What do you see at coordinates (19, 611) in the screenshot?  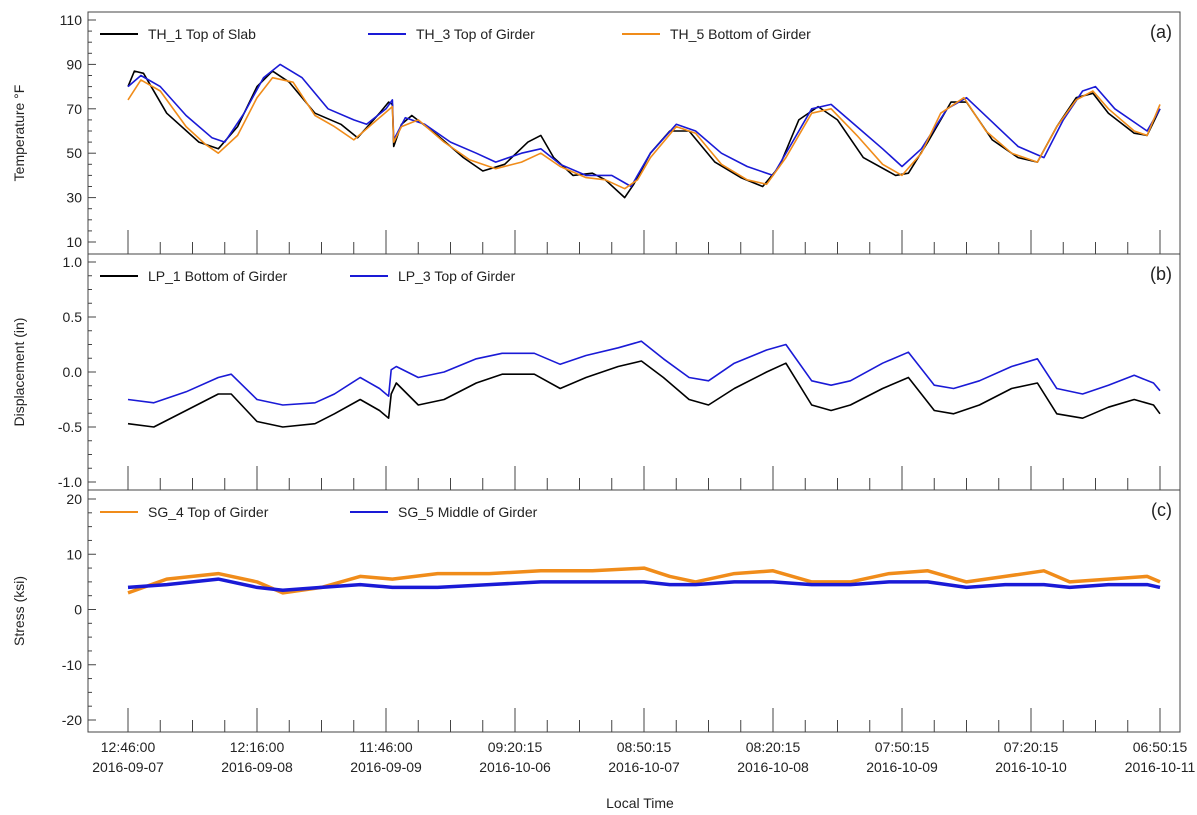 I see `y-axis-title: Stress (ksi)` at bounding box center [19, 611].